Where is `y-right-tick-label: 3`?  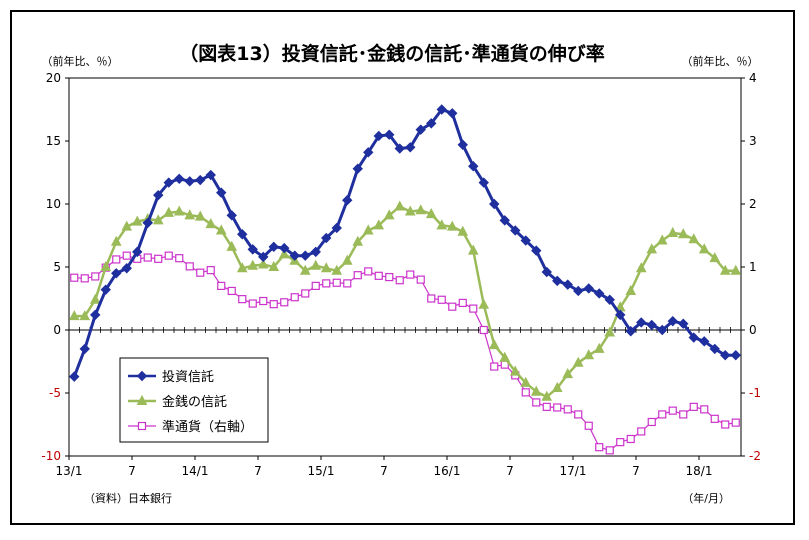 y-right-tick-label: 3 is located at coordinates (753, 141).